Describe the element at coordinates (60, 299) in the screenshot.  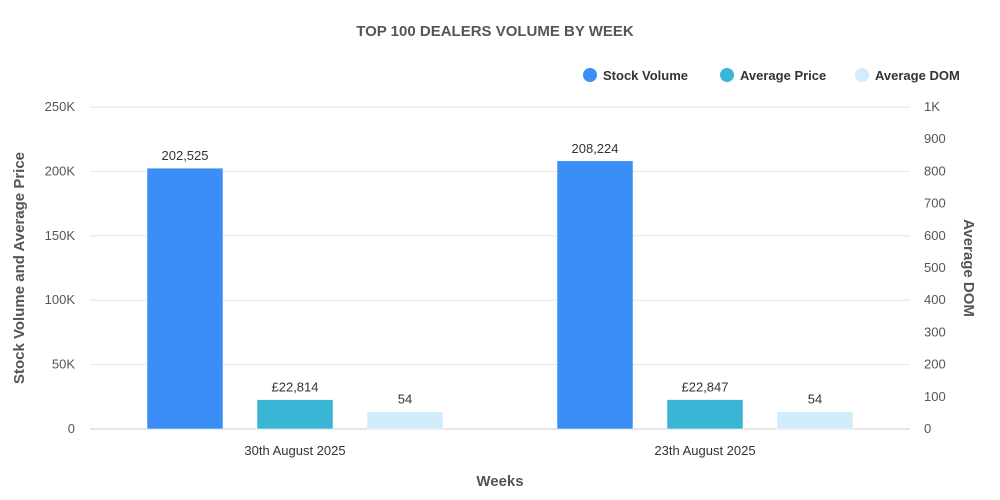
I see `y-tick-label-left: 100K` at that location.